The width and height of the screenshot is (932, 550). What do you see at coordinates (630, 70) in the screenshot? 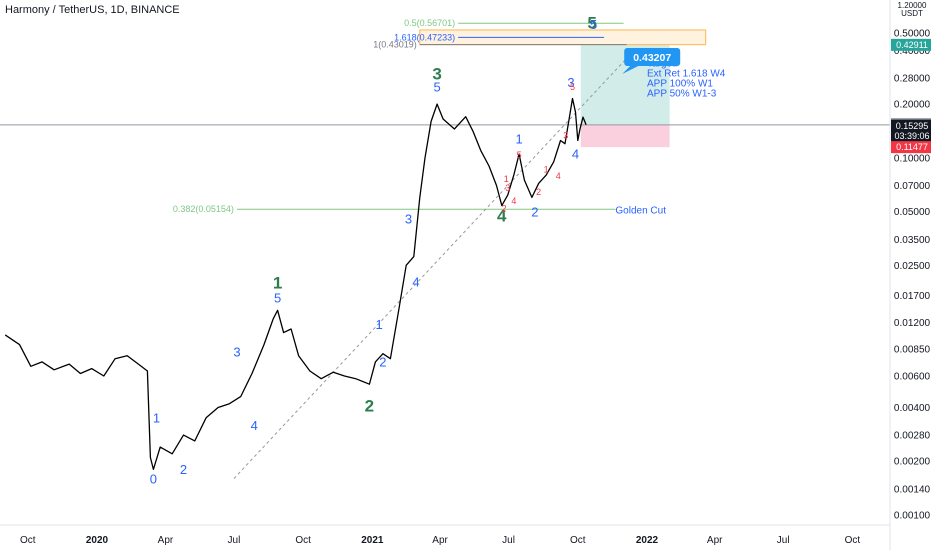
I see `callout-pointer` at bounding box center [630, 70].